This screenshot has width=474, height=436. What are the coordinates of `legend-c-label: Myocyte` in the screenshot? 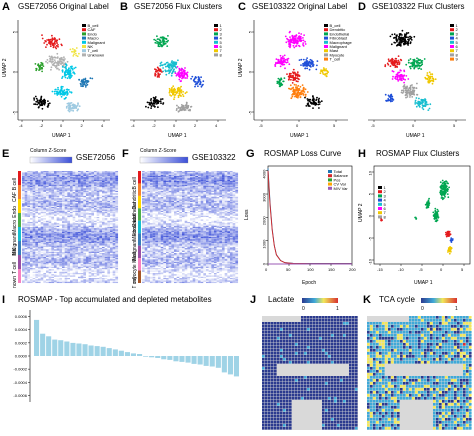 It's located at (338, 54).